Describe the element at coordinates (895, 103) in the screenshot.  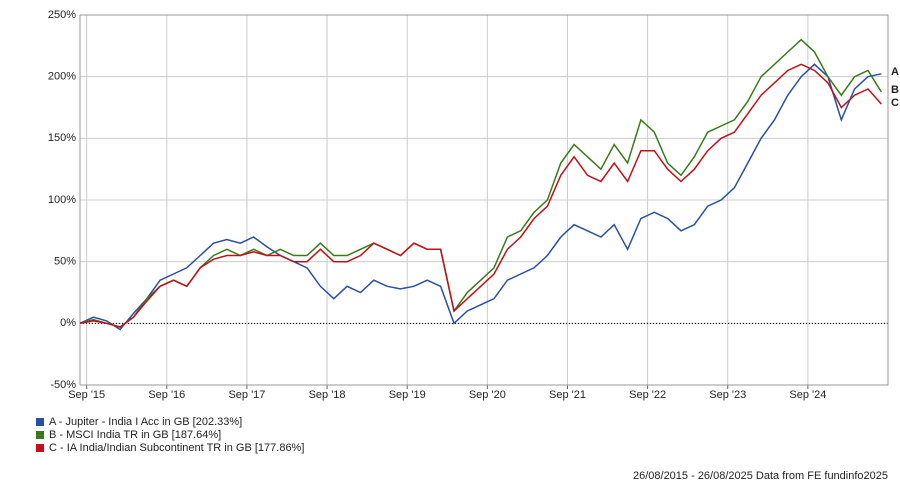
I see `end-label: C` at that location.